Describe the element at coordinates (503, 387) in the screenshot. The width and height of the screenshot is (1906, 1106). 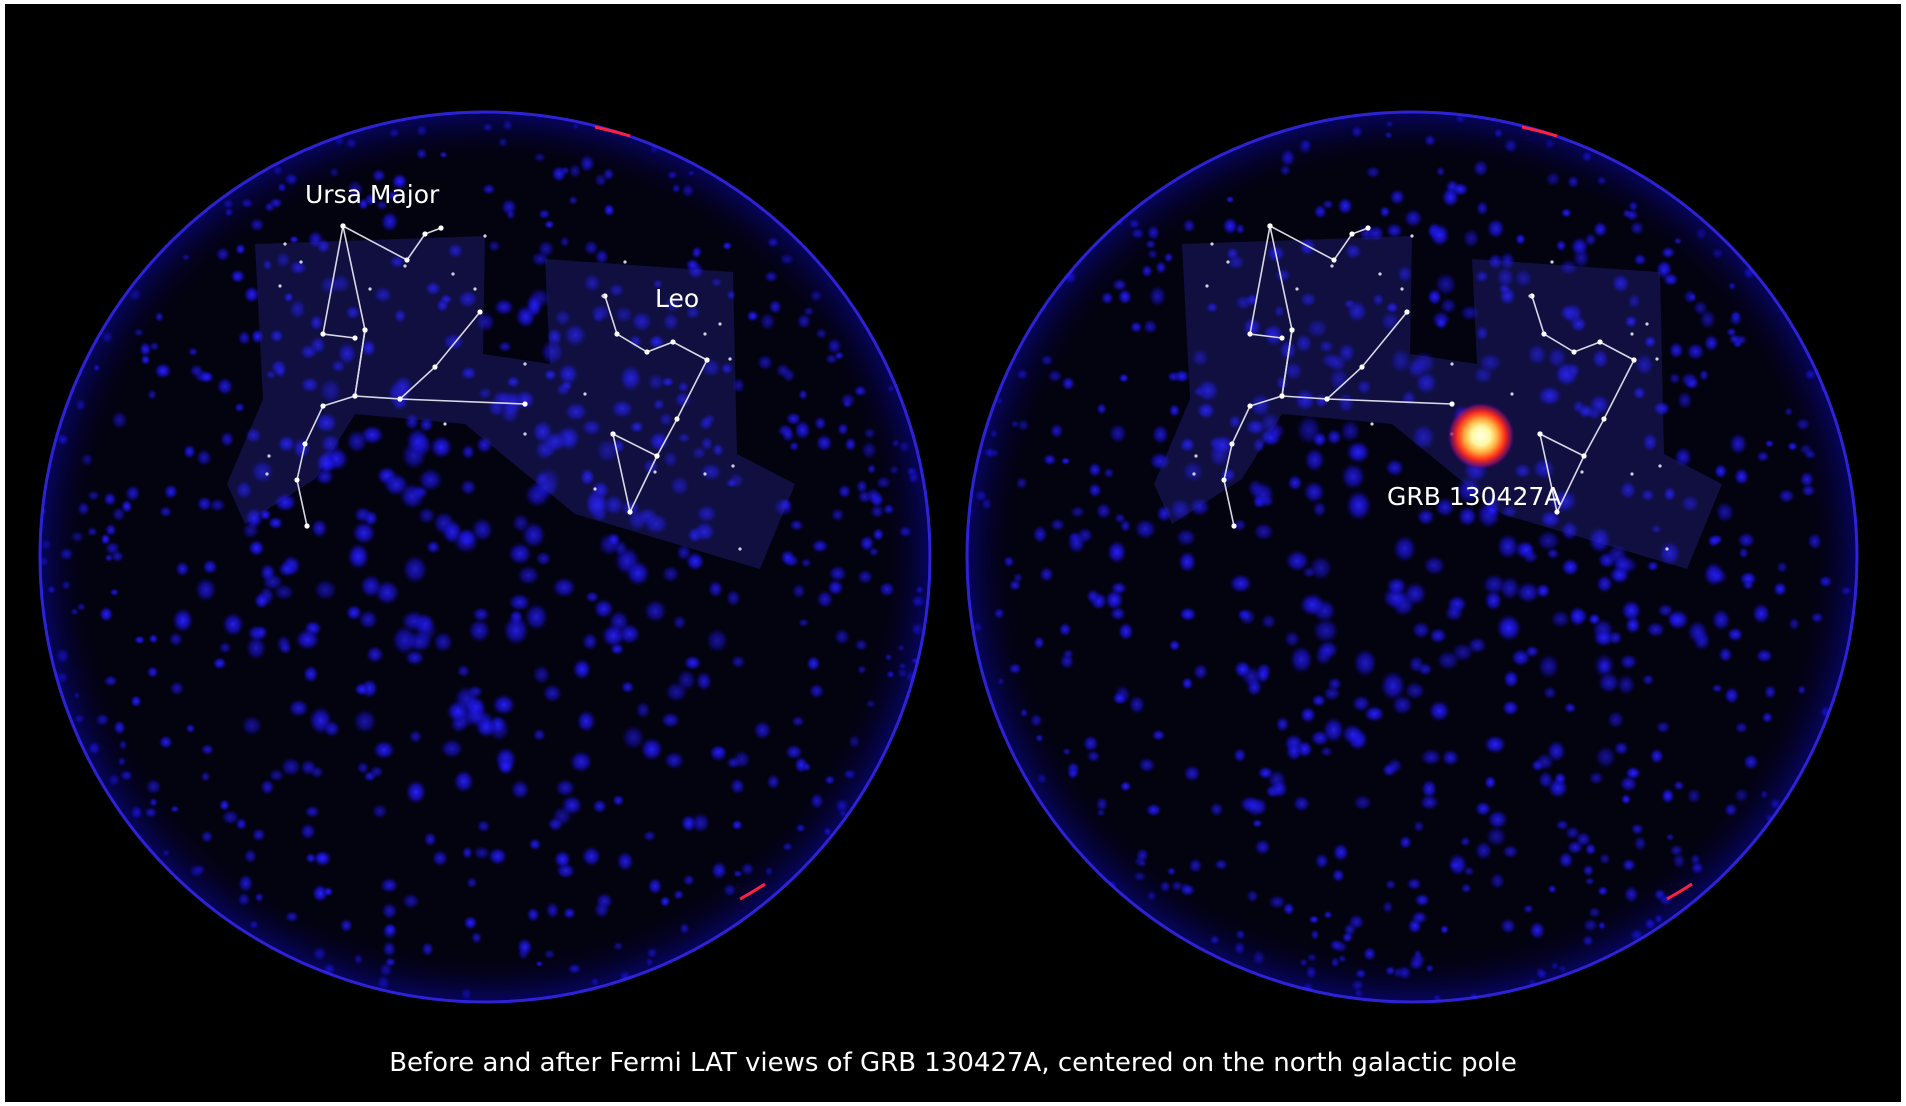
I see `constellation-lines` at that location.